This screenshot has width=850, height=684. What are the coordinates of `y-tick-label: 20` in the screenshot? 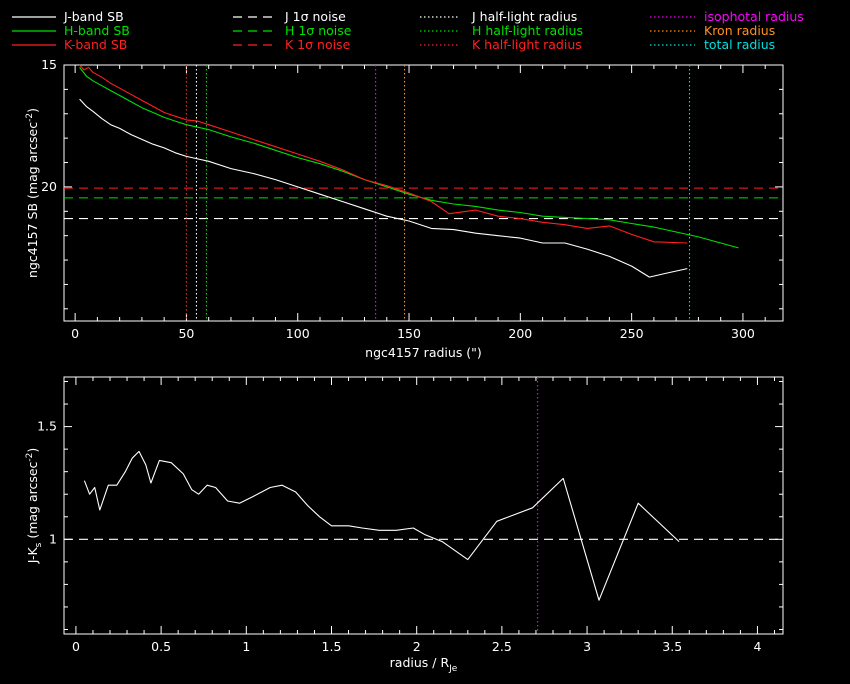 It's located at (49, 186).